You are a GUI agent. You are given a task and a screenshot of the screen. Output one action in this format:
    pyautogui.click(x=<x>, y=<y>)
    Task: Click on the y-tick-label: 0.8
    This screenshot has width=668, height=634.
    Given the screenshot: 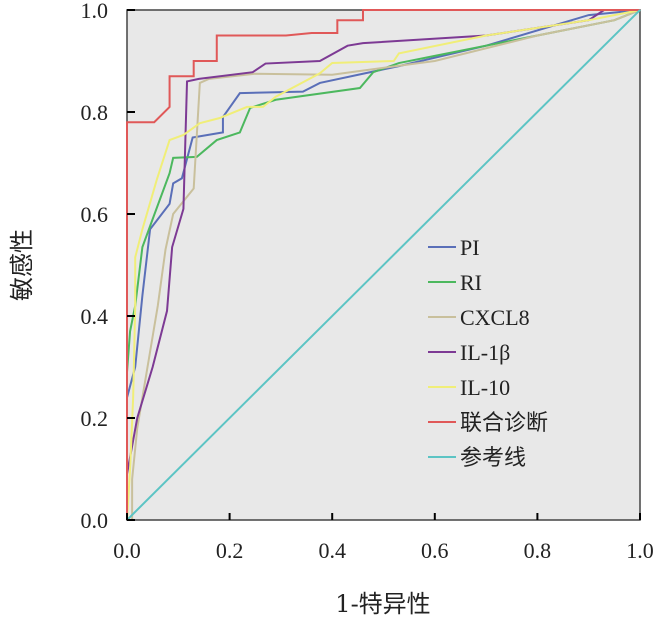 What is the action you would take?
    pyautogui.click(x=95, y=112)
    